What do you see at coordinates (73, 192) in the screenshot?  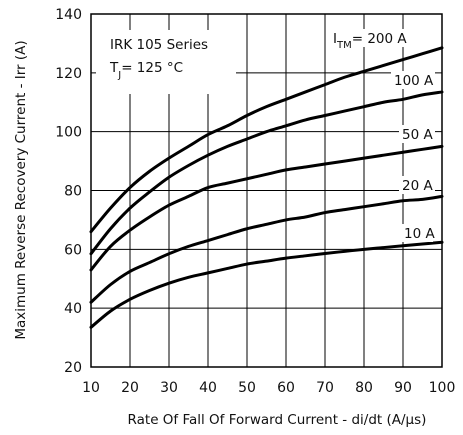 I see `y-tick-label: 80` at bounding box center [73, 192].